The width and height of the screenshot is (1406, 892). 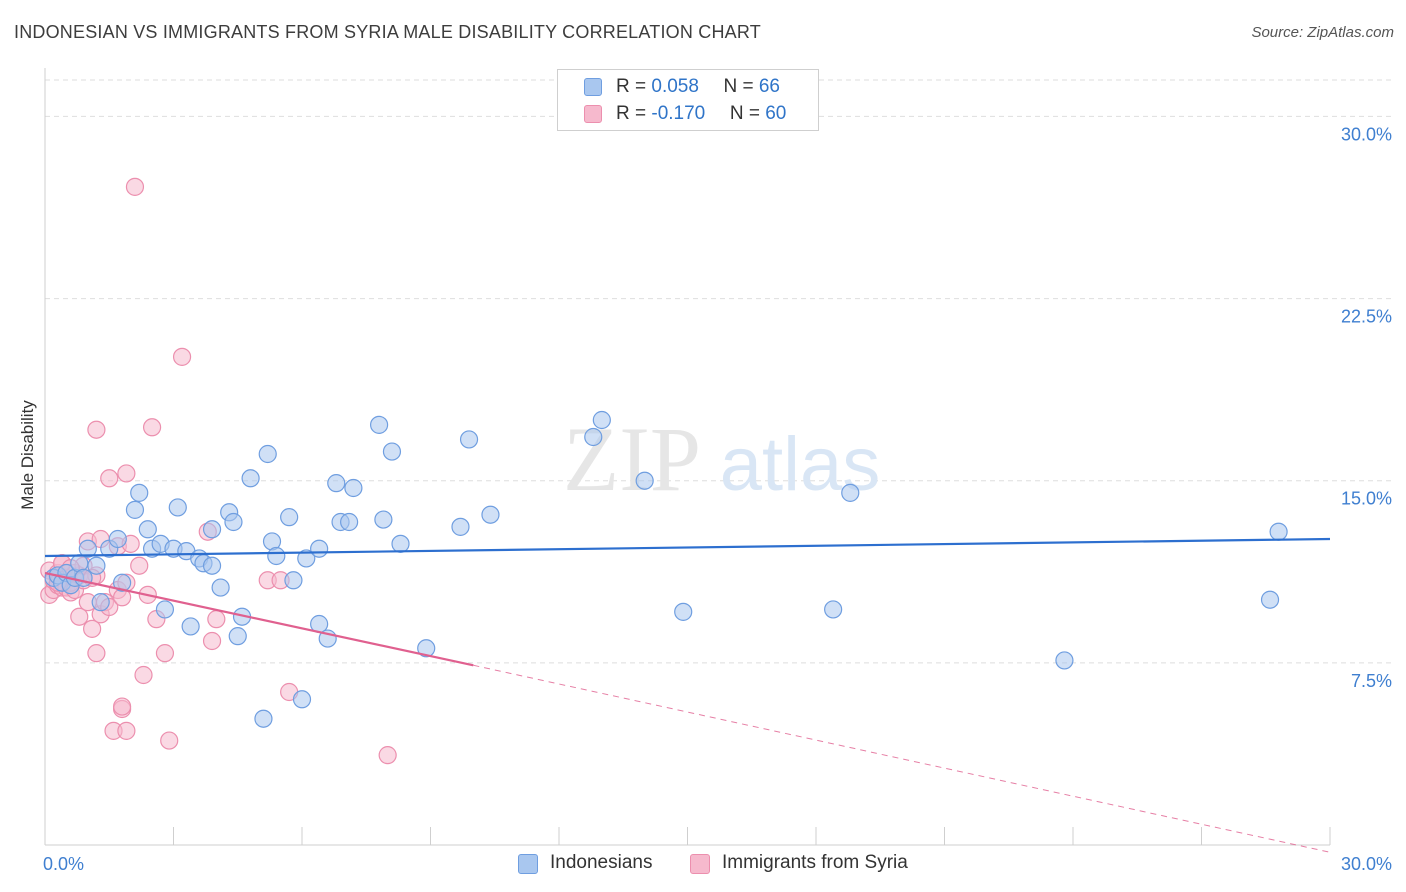 What do you see at coordinates (815, 862) in the screenshot?
I see `legend-label: Immigrants from Syria` at bounding box center [815, 862].